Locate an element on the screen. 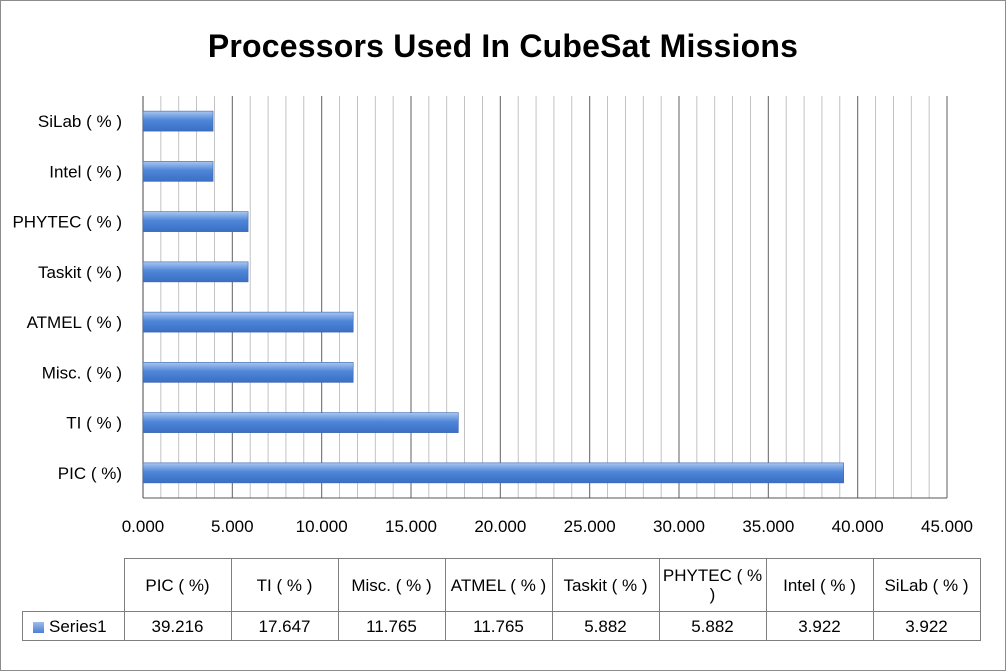  y-category-label: Misc. ( % ) is located at coordinates (82, 372).